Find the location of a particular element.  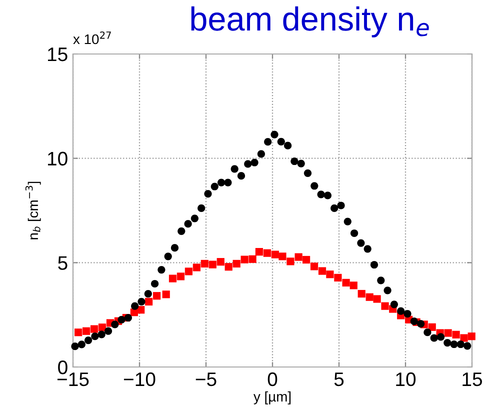

y-axis-title: n$_{b}$ [cm$^{−3}$] is located at coordinates (33, 211).